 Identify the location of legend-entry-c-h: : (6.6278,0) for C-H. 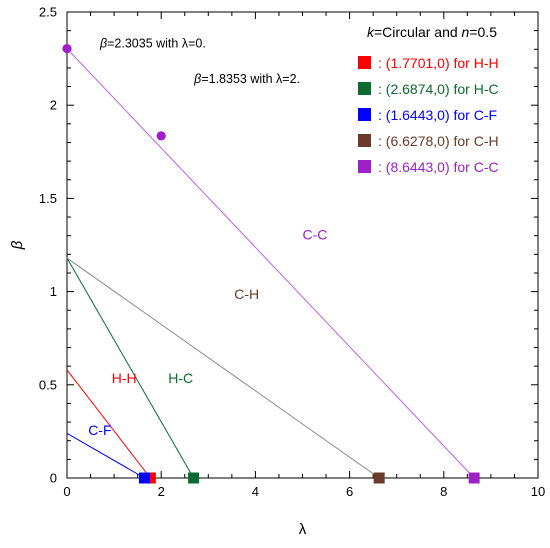
(438, 141).